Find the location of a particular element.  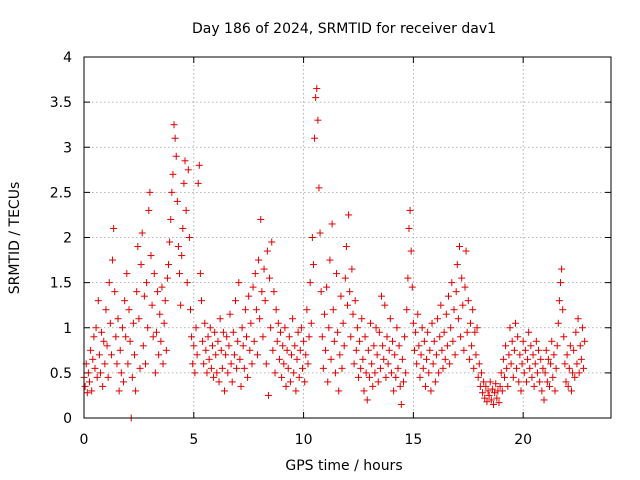

y-tick-label: 2.5 is located at coordinates (61, 193).